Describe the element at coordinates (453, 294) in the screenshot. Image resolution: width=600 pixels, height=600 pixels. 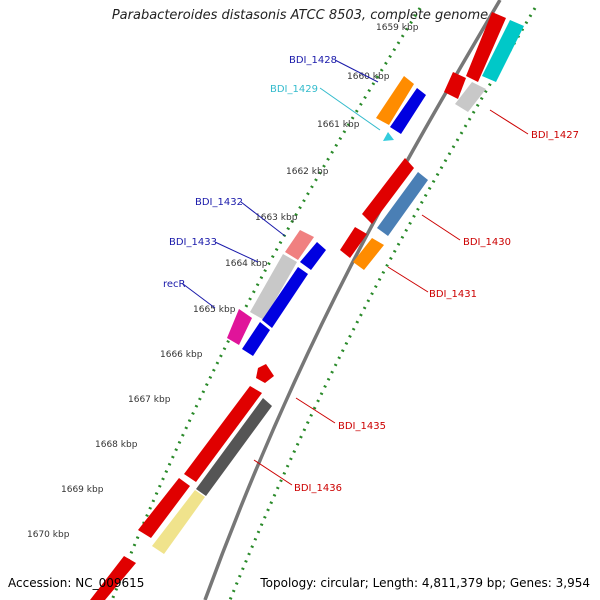
I see `label-bdi_1431: BDI_1431` at that location.